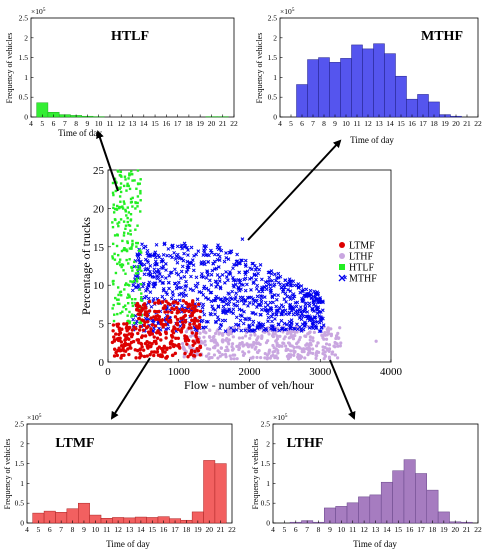 The width and height of the screenshot is (488, 550). I want to click on htlf-xtick-label: 9, so click(88, 123).